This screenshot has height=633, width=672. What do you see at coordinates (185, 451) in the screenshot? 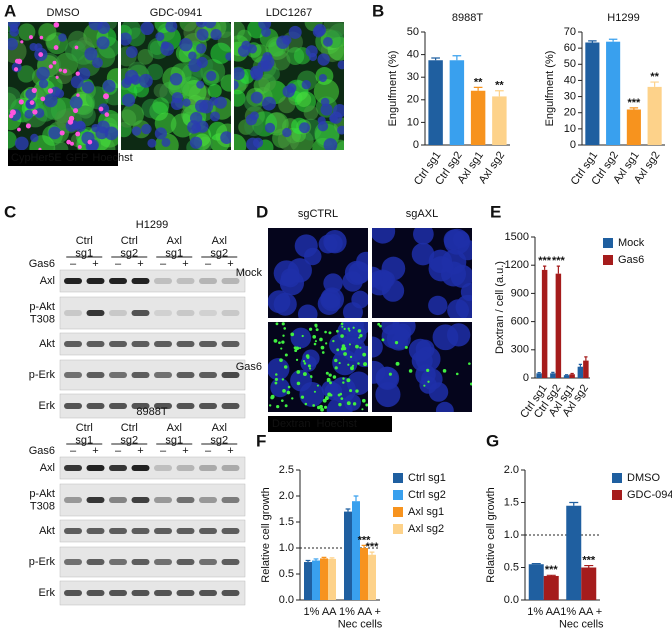
I see `treatment-state: +` at bounding box center [185, 451].